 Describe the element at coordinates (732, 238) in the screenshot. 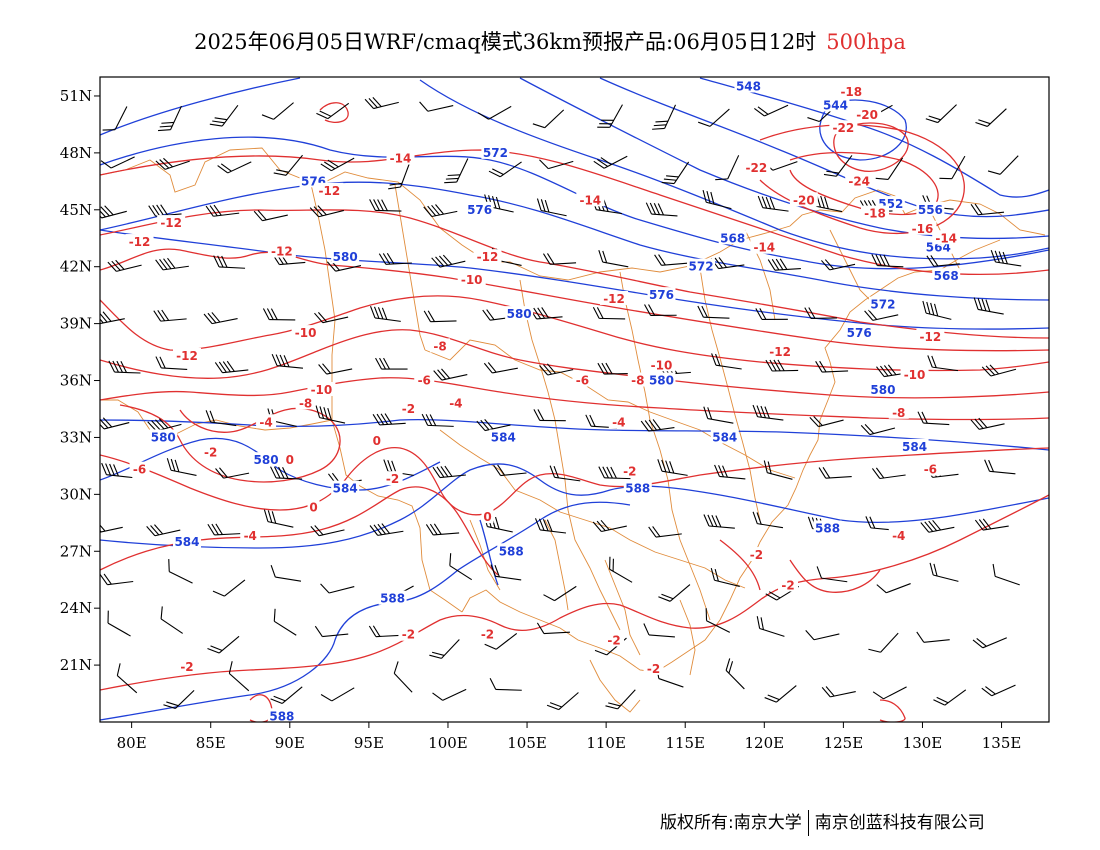

I see `geopotential-label: 568` at that location.